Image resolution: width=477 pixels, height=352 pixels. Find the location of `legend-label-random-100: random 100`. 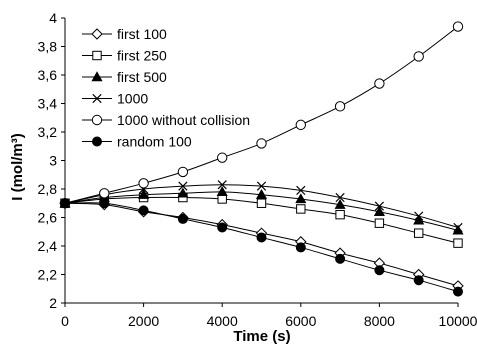

legend-label-random-100: random 100 is located at coordinates (154, 142).